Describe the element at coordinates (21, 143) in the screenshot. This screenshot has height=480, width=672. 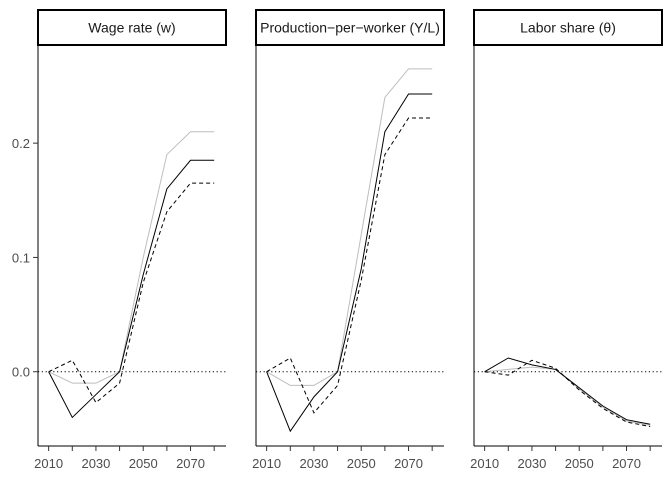
I see `y-tick-label: 0.2` at that location.